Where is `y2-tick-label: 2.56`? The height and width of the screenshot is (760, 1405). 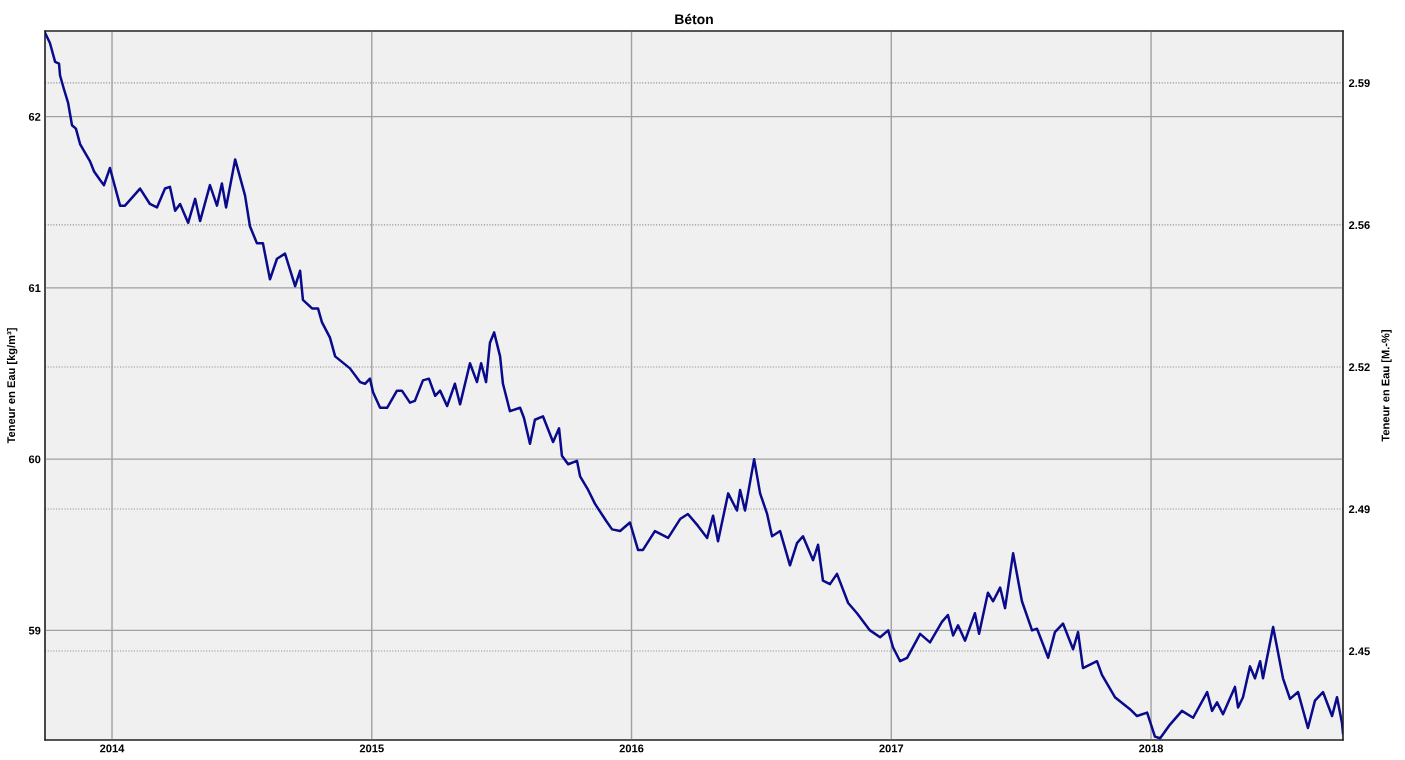 y2-tick-label: 2.56 is located at coordinates (1359, 225).